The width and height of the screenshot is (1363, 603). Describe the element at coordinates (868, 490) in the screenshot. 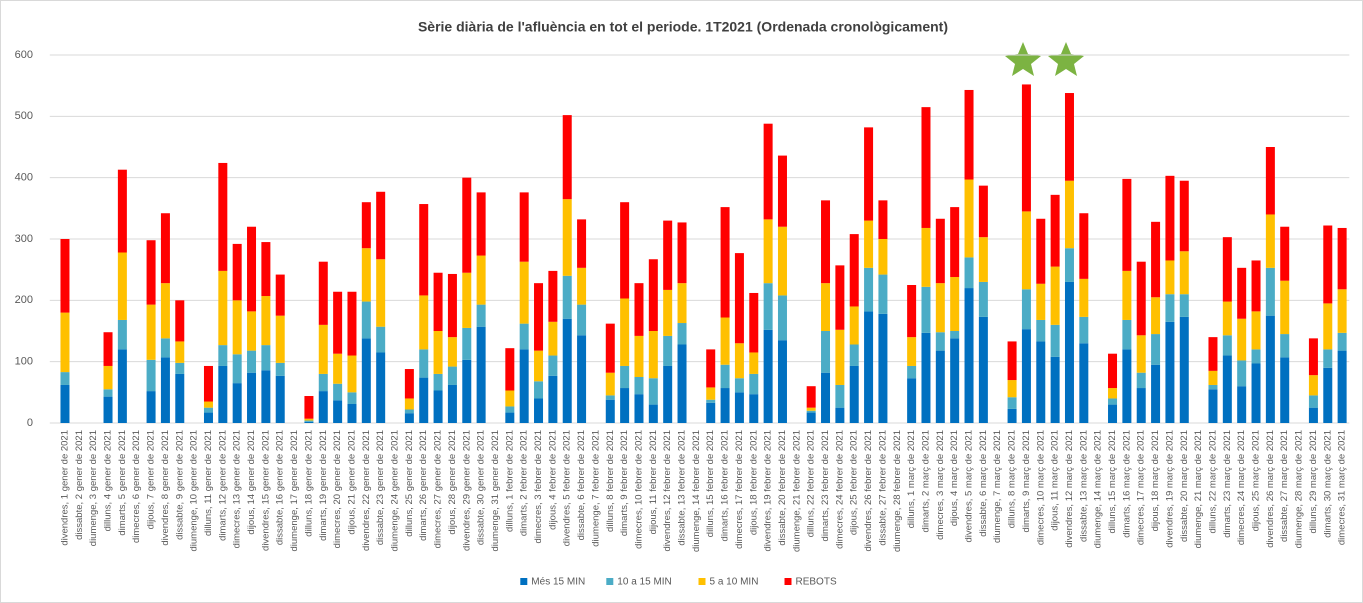

I see `x-tick-label: divendres, 26 febrer de 2021` at that location.